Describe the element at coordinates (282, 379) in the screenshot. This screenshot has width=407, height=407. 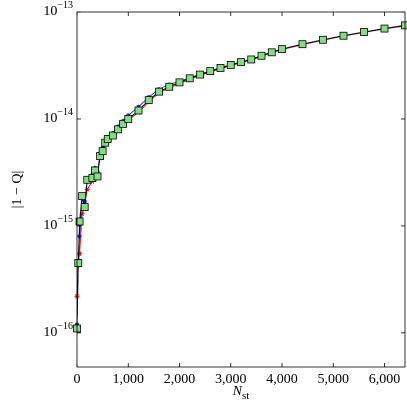
I see `x-tick-label: 4,000` at that location.